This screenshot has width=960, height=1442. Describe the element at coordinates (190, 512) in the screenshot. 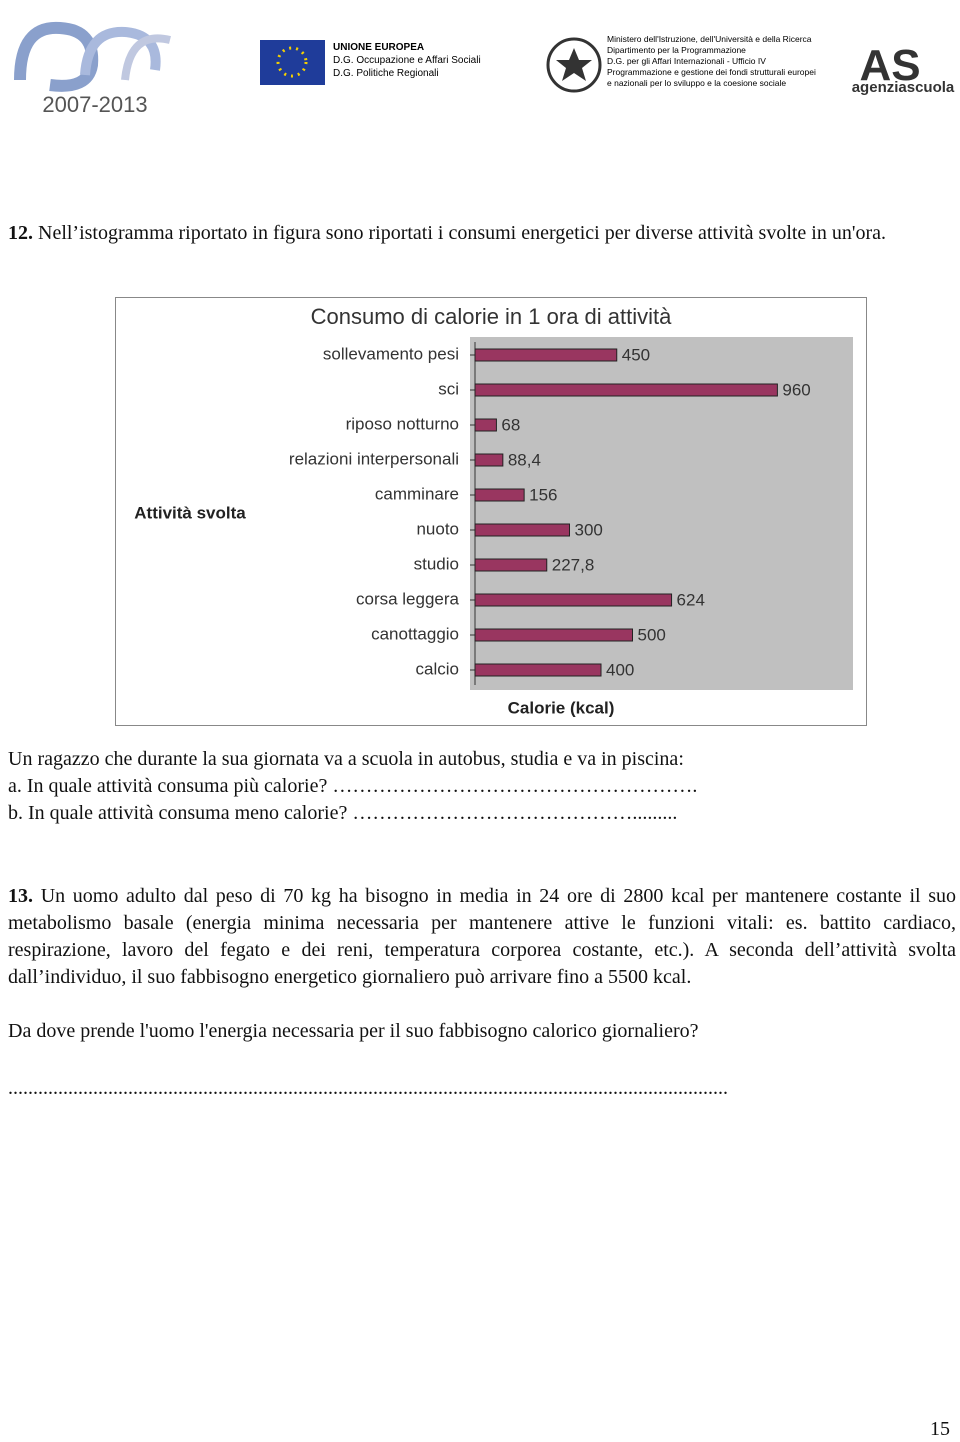

I see `y-axis-label: Attività svolta` at that location.